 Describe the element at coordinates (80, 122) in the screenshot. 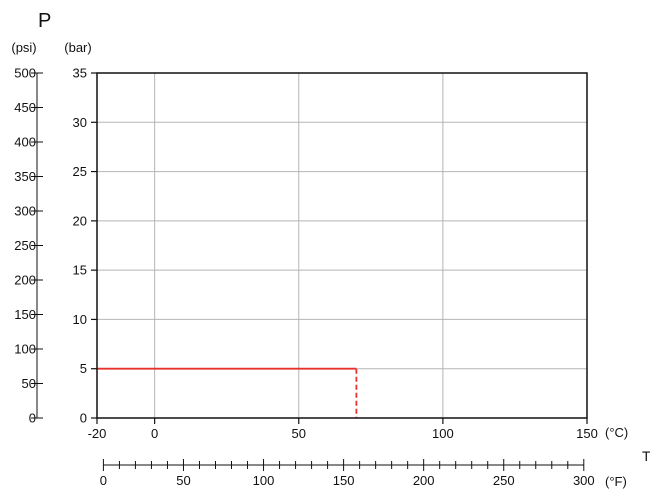

I see `y-bar-tick-label: 30` at that location.